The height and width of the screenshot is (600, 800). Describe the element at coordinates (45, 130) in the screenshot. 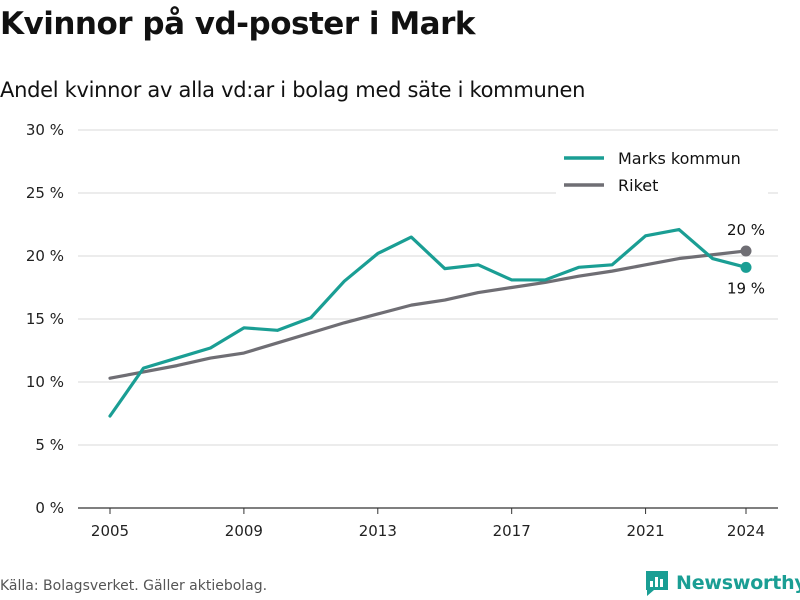

I see `y-tick-label: 30 %` at that location.